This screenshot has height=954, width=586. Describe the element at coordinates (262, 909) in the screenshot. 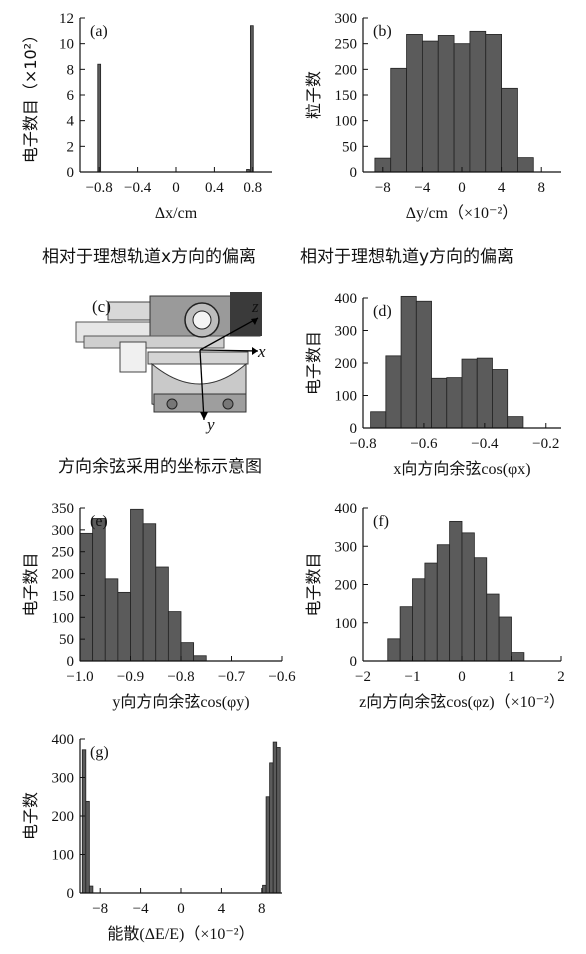

I see `x-tick-label: 8` at that location.